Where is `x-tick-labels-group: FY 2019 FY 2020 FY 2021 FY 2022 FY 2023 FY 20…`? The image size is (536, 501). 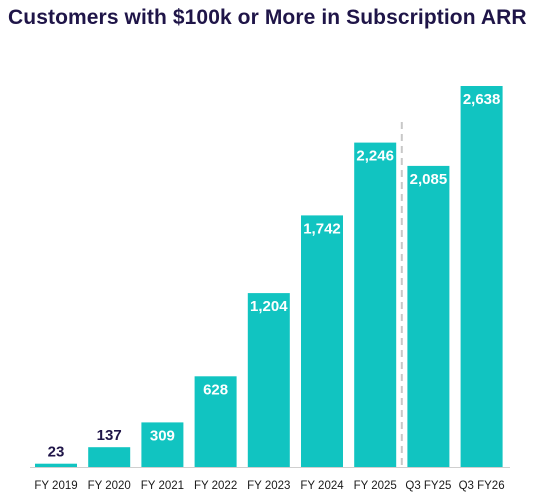 x-tick-labels-group: FY 2019 FY 2020 FY 2021 FY 2022 FY 2023 FY 20… is located at coordinates (269, 486).